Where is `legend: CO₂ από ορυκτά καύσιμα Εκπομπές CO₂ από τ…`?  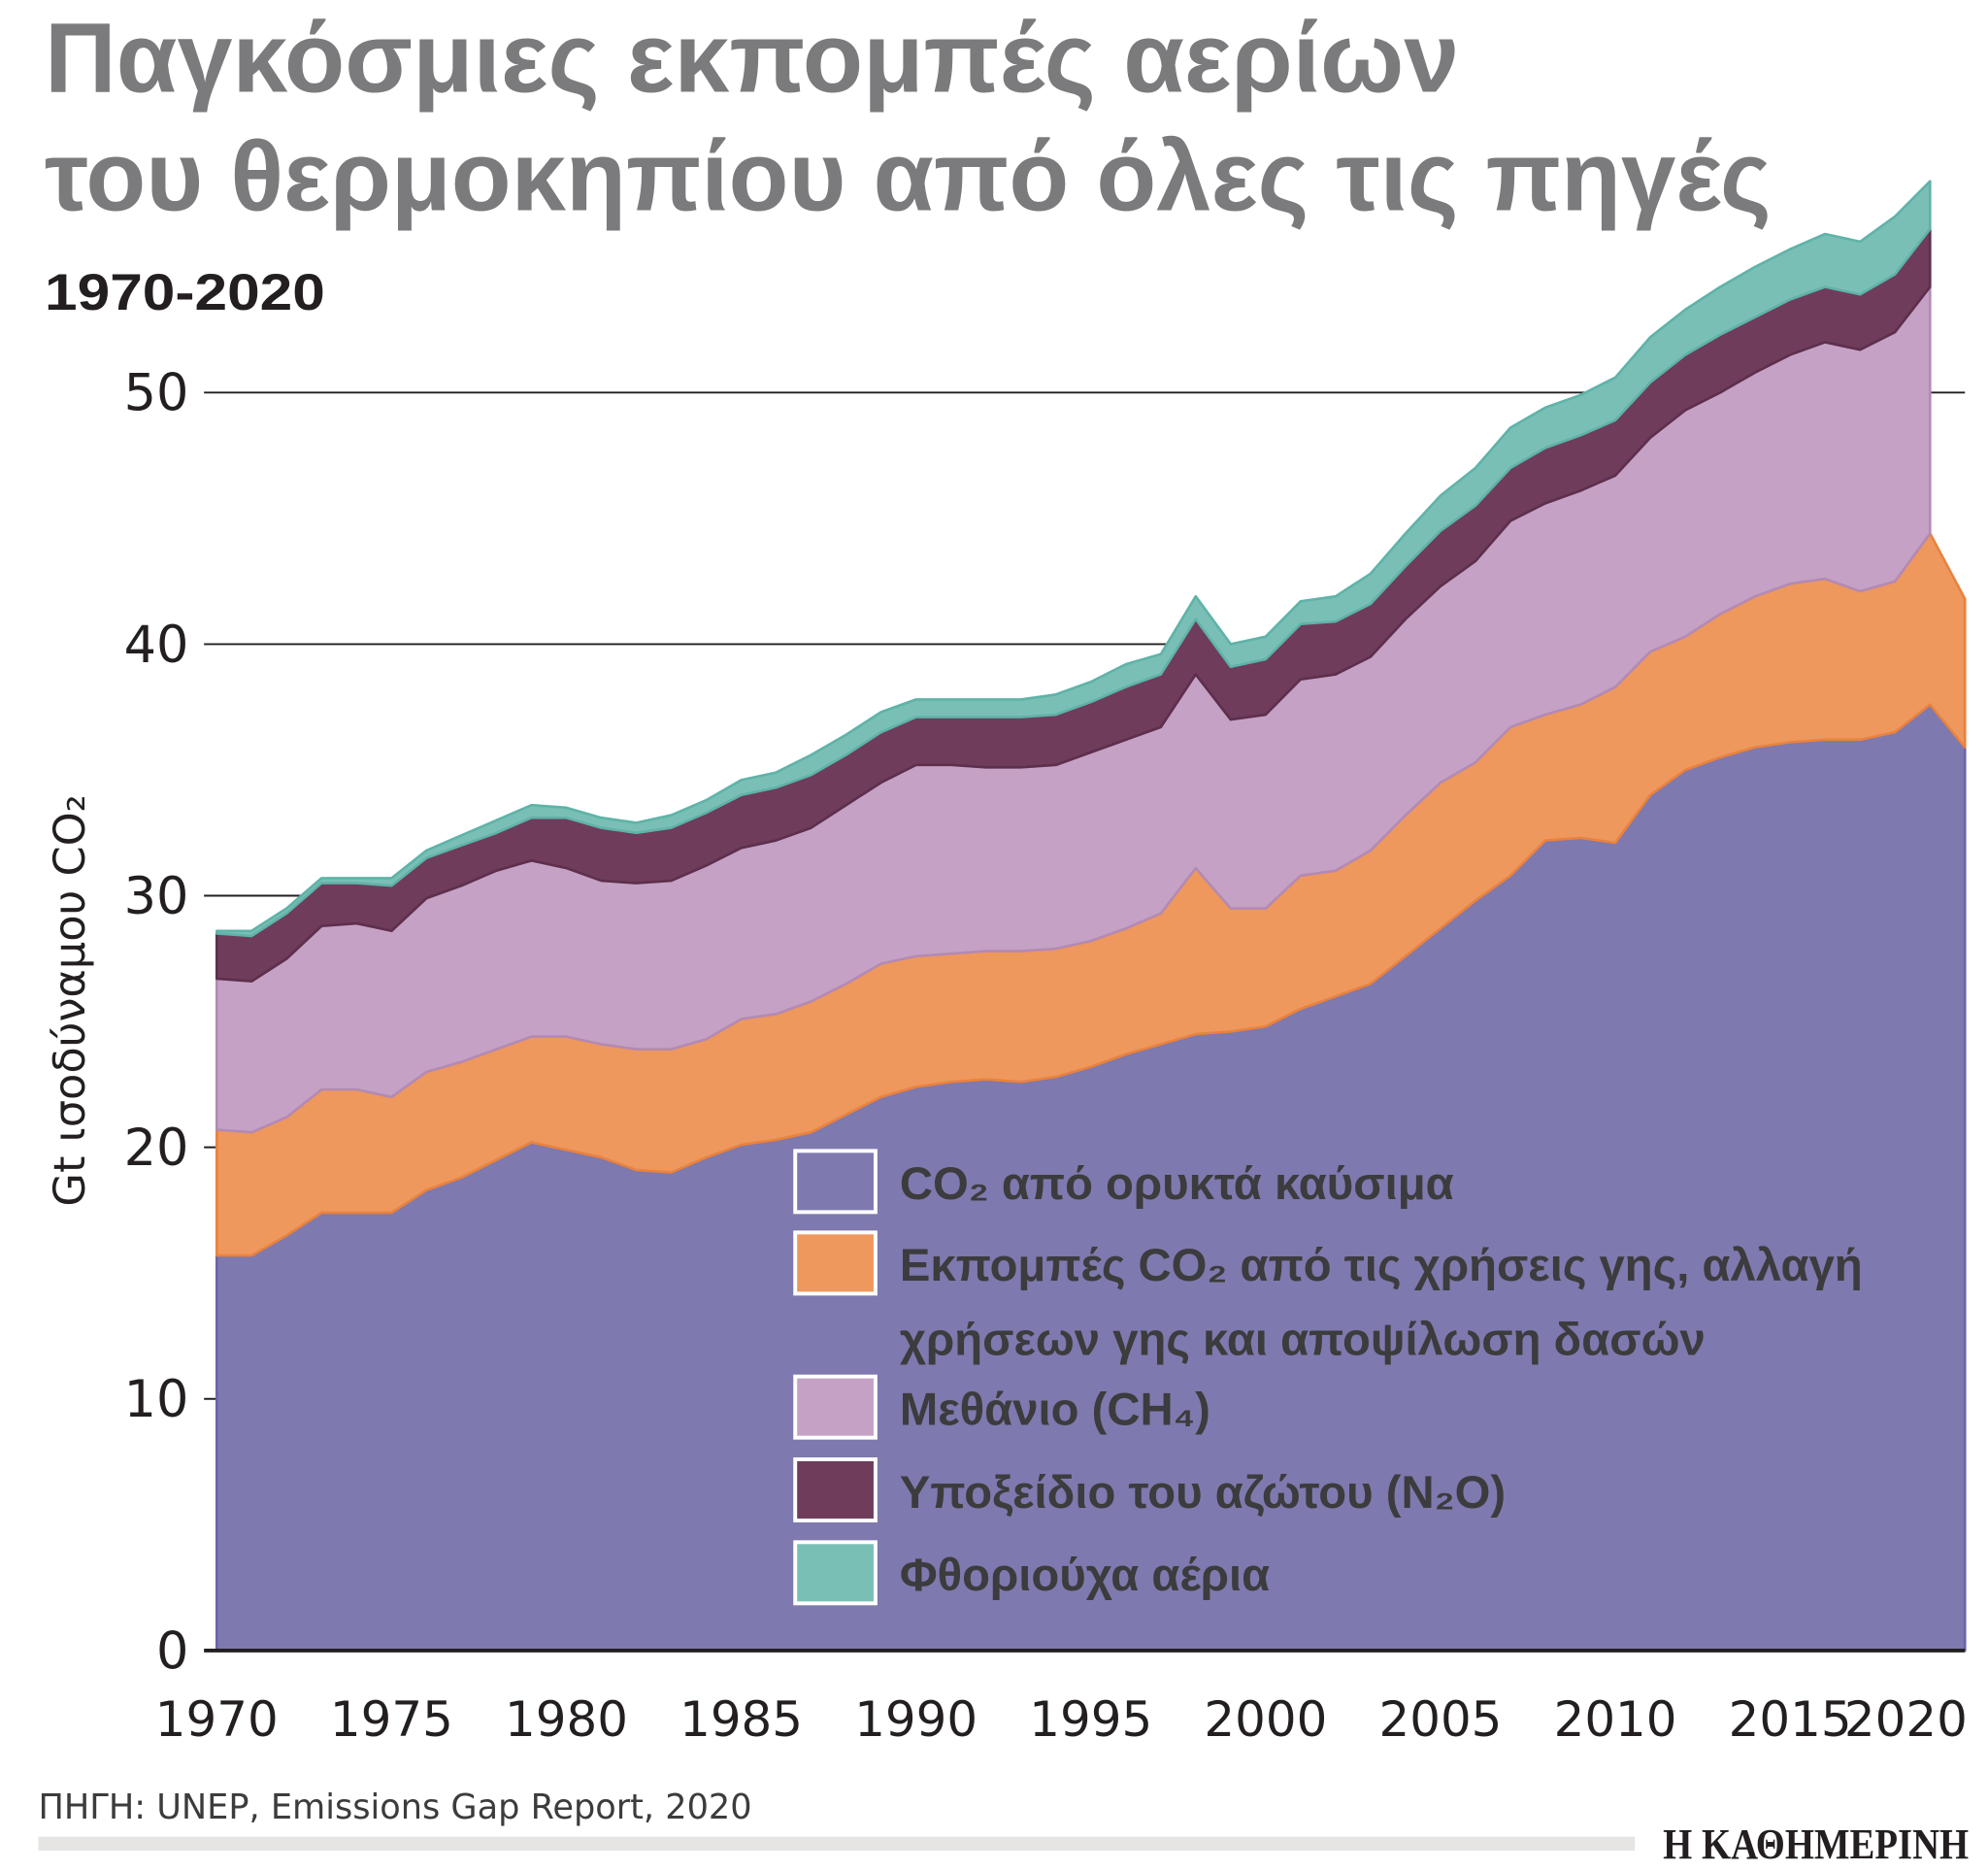
legend: CO₂ από ορυκτά καύσιμα Εκπομπές CO₂ από τ… is located at coordinates (1328, 1377).